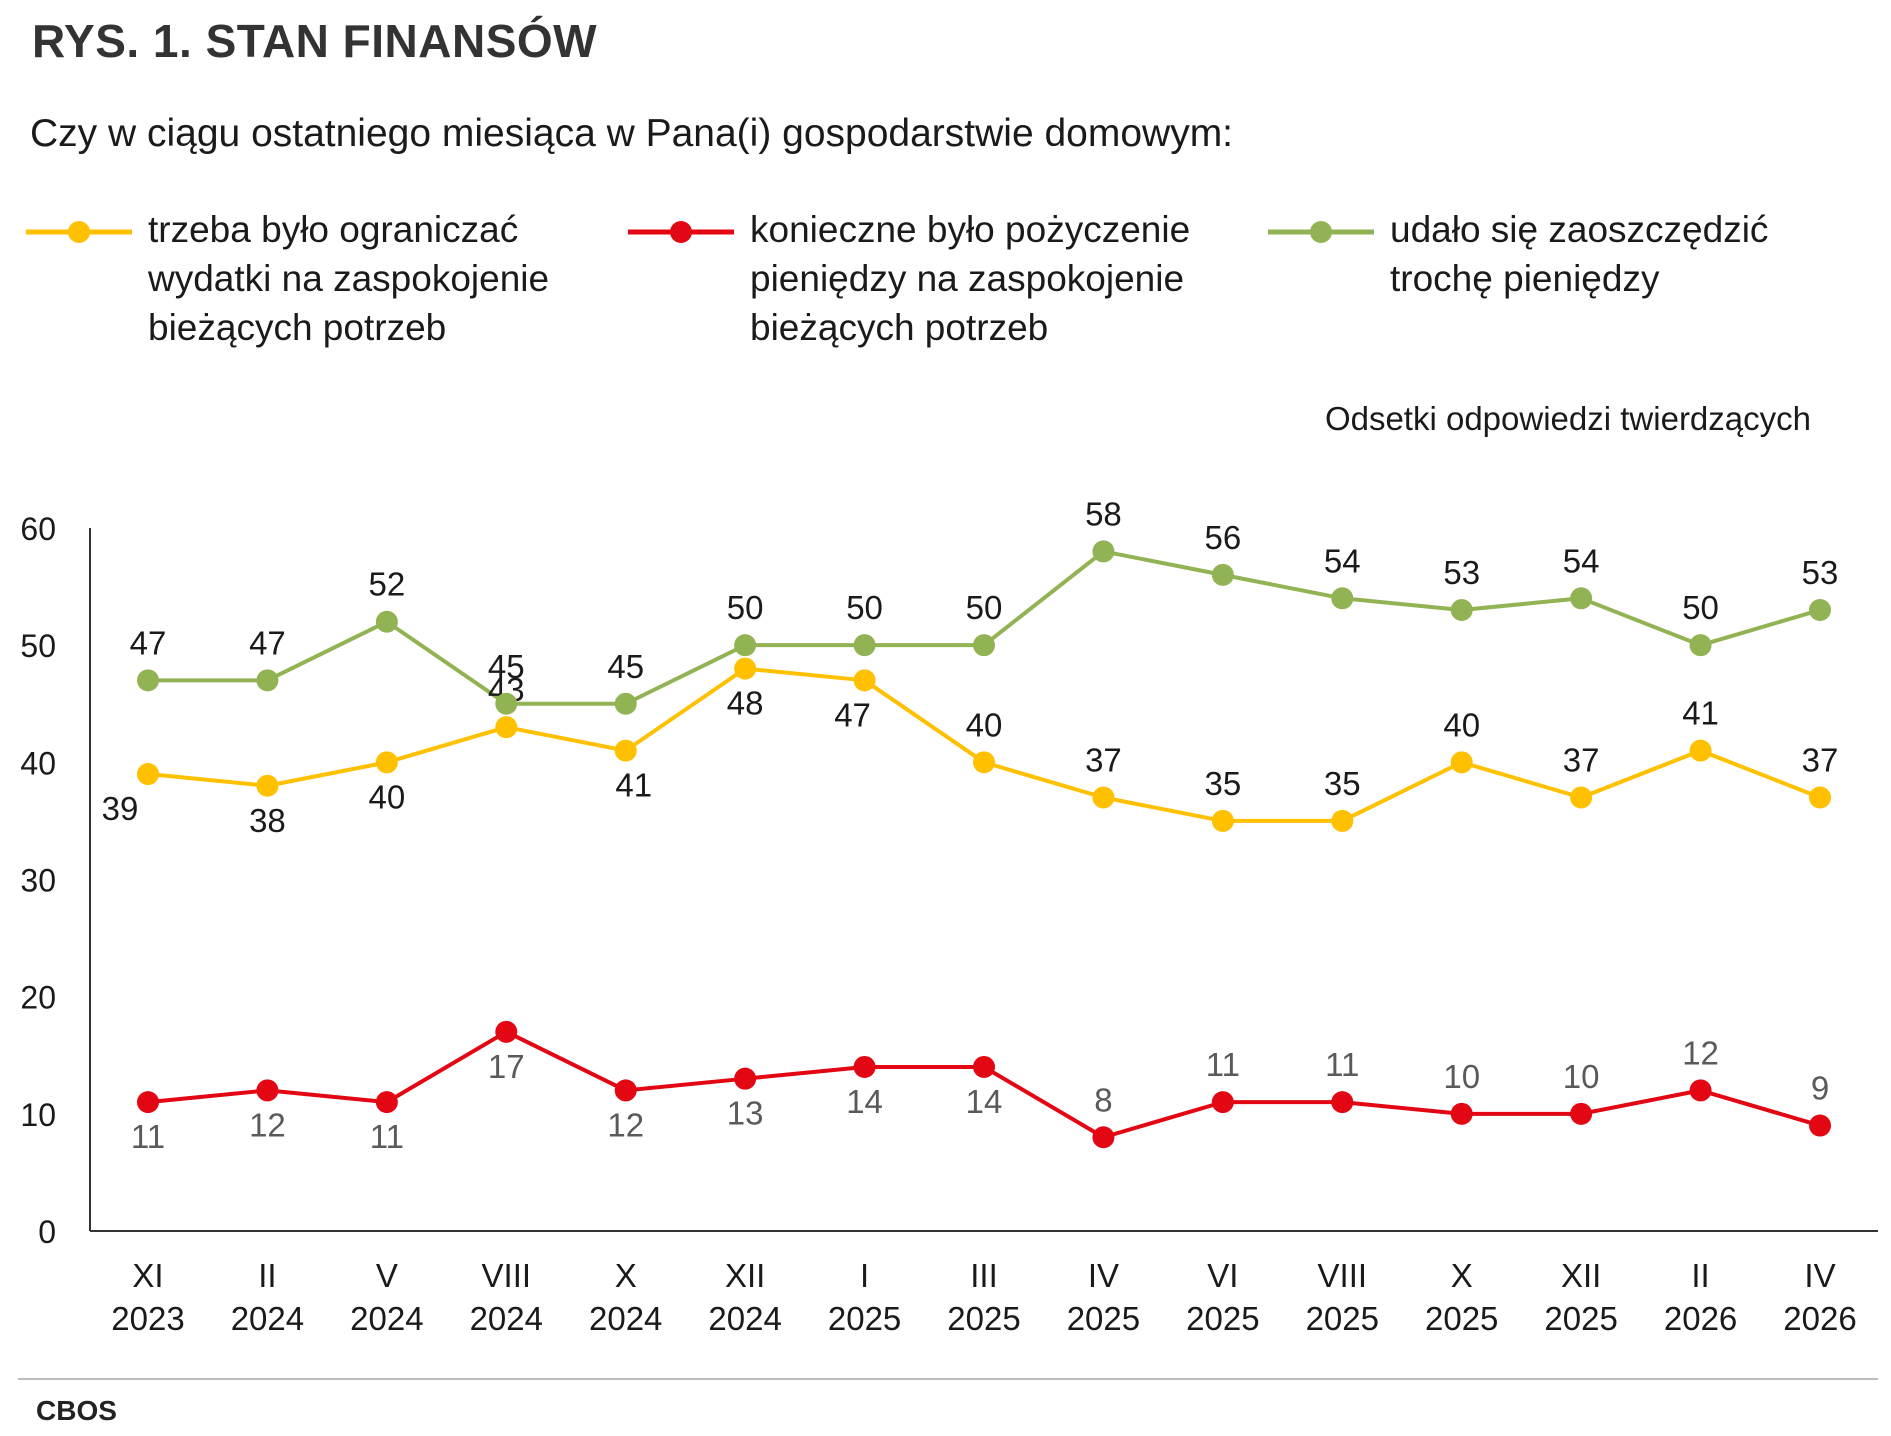  Describe the element at coordinates (852, 714) in the screenshot. I see `data-label-limit-spending: 47` at that location.